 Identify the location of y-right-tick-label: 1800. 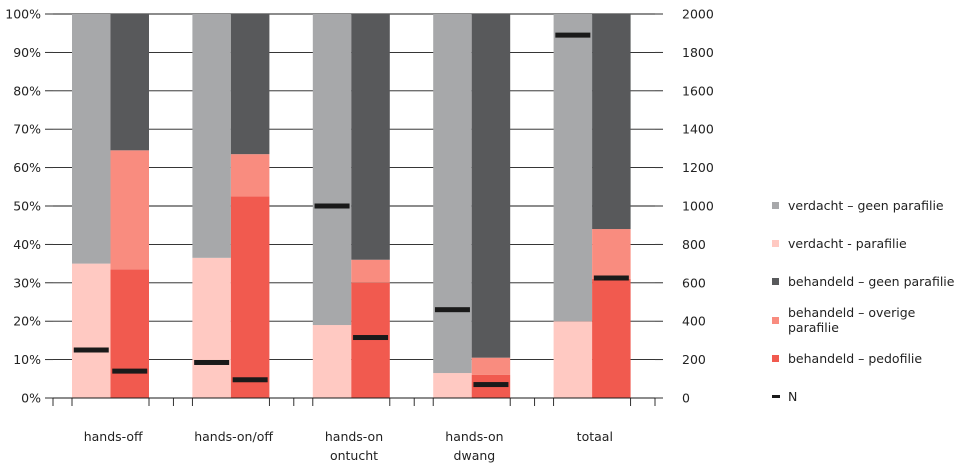
(698, 52).